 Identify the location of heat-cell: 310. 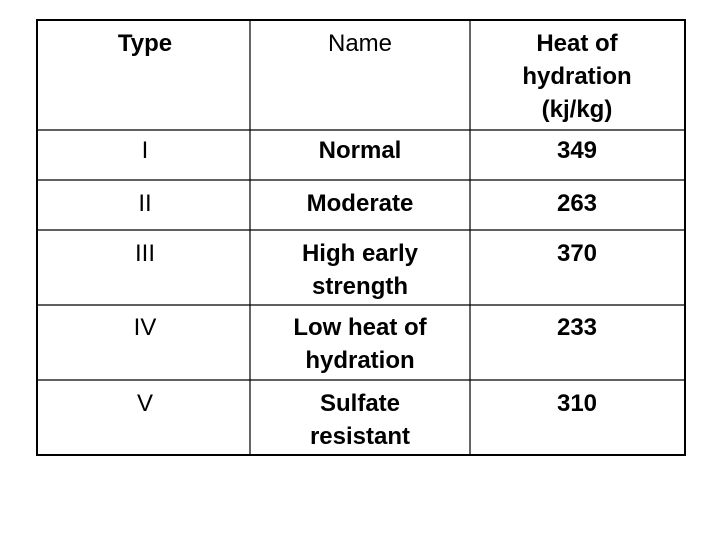
(577, 403).